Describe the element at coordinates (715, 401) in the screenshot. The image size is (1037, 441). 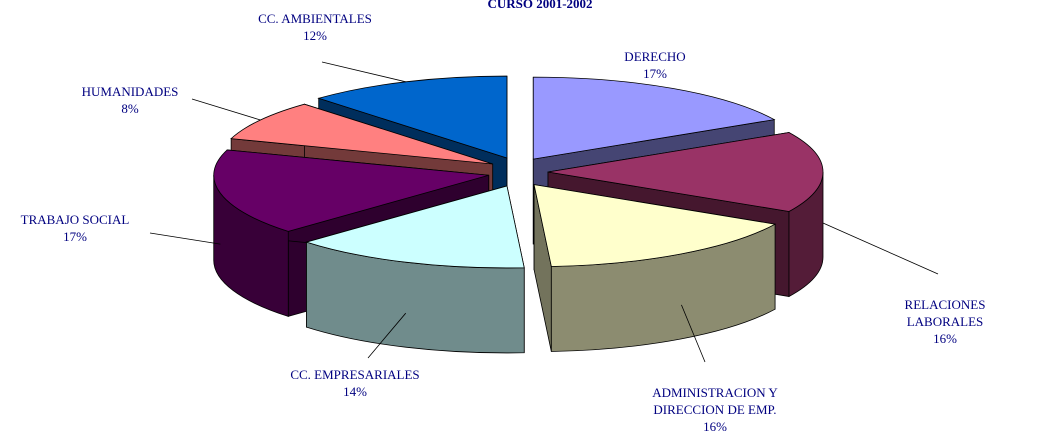
I see `slice-label: ADMINISTRACION Y DIRECCION DE EMP.` at that location.